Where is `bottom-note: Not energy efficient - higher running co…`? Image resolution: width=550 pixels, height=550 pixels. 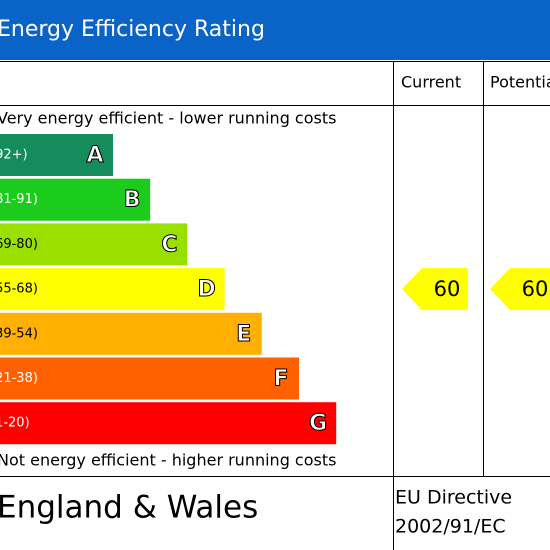 bottom-note: Not energy efficient - higher running co… is located at coordinates (168, 460).